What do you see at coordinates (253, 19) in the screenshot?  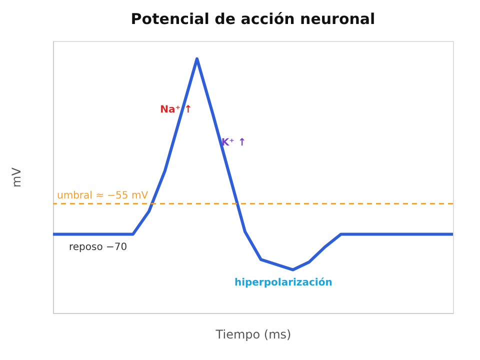 I see `chart-title: Potencial de acción neuronal` at bounding box center [253, 19].